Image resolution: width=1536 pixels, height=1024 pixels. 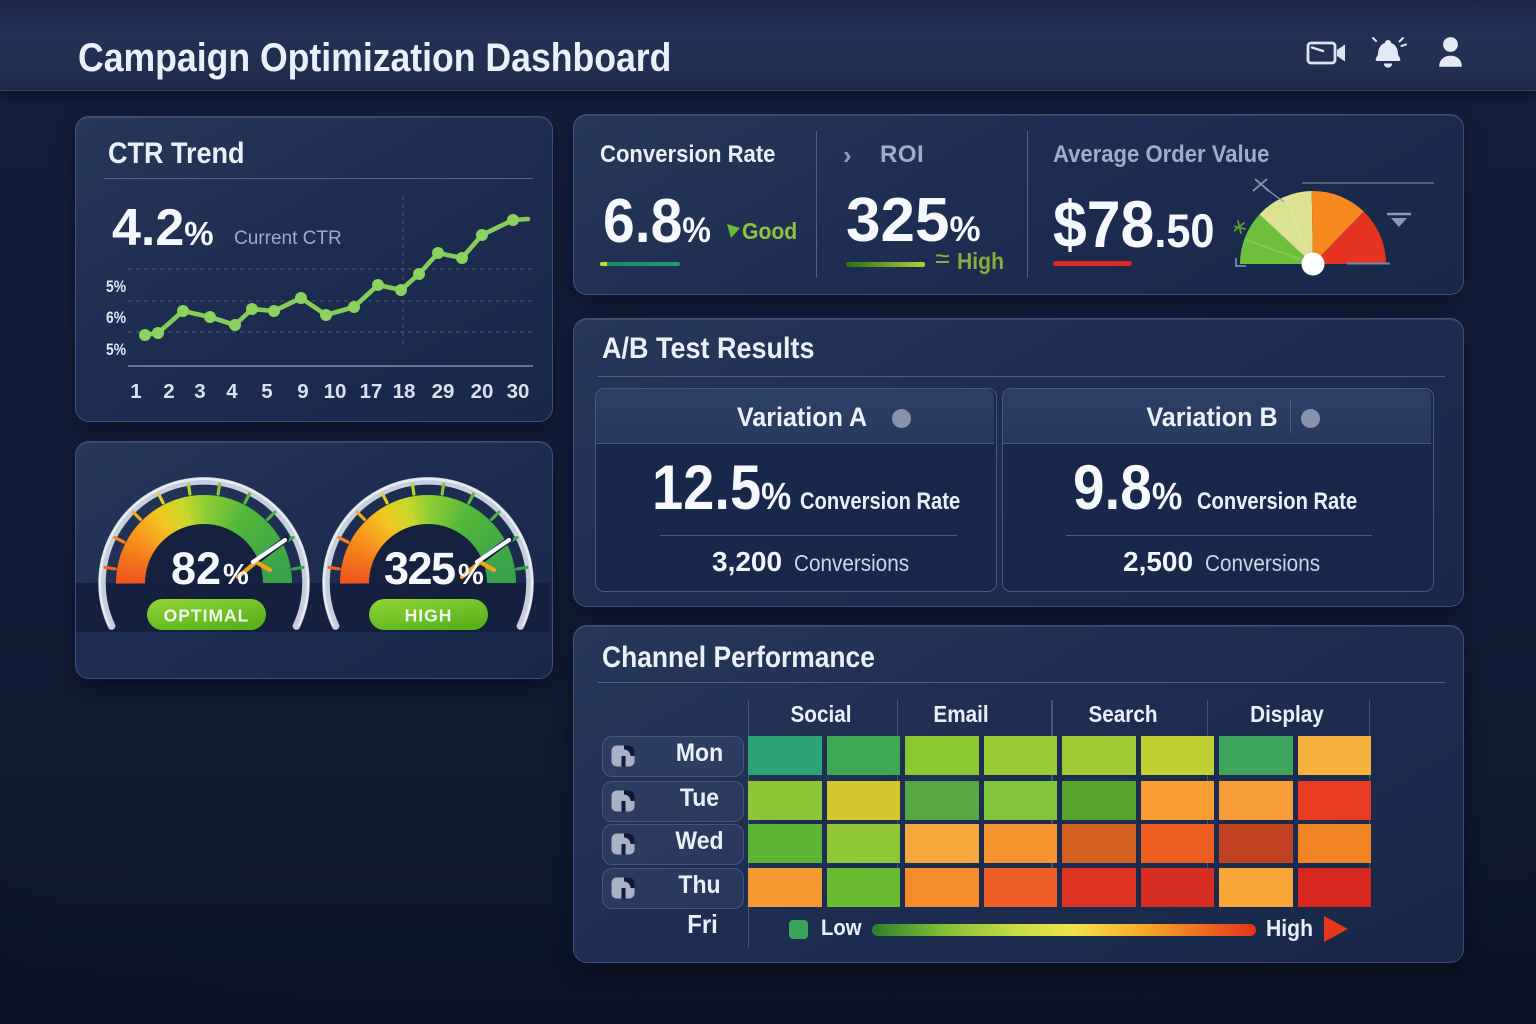 What do you see at coordinates (429, 616) in the screenshot?
I see `svg-text: HIGH` at bounding box center [429, 616].